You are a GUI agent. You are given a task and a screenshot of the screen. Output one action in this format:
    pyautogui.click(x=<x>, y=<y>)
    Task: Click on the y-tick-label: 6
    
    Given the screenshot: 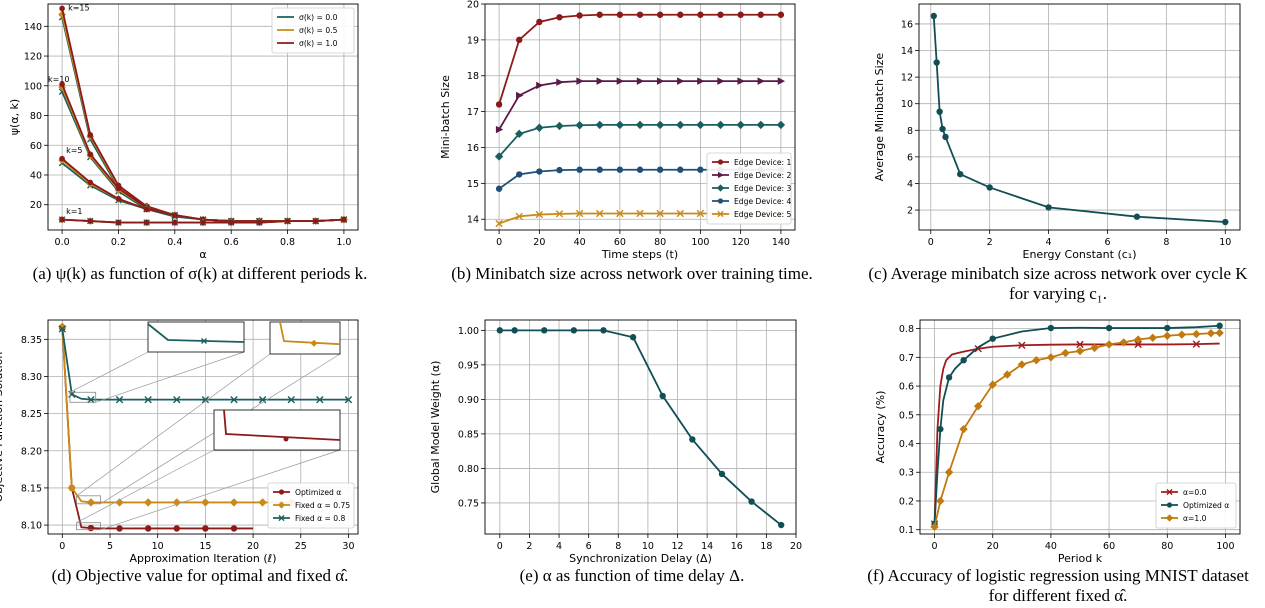 What is the action you would take?
    pyautogui.click(x=910, y=157)
    